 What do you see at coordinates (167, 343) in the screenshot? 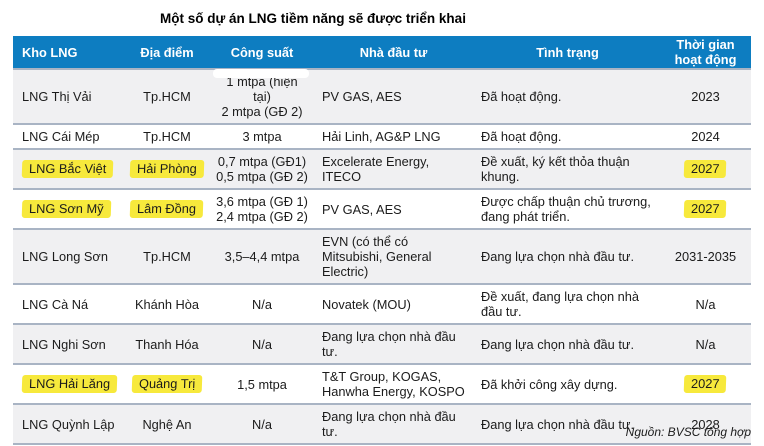
I see `cell-dia-diem: Thanh Hóa` at bounding box center [167, 343].